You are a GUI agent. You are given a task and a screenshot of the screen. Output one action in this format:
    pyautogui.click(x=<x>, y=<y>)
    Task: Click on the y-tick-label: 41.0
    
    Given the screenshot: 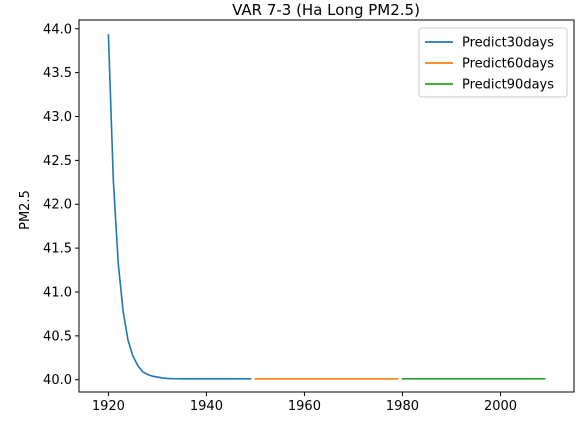 What is the action you would take?
    pyautogui.click(x=57, y=292)
    